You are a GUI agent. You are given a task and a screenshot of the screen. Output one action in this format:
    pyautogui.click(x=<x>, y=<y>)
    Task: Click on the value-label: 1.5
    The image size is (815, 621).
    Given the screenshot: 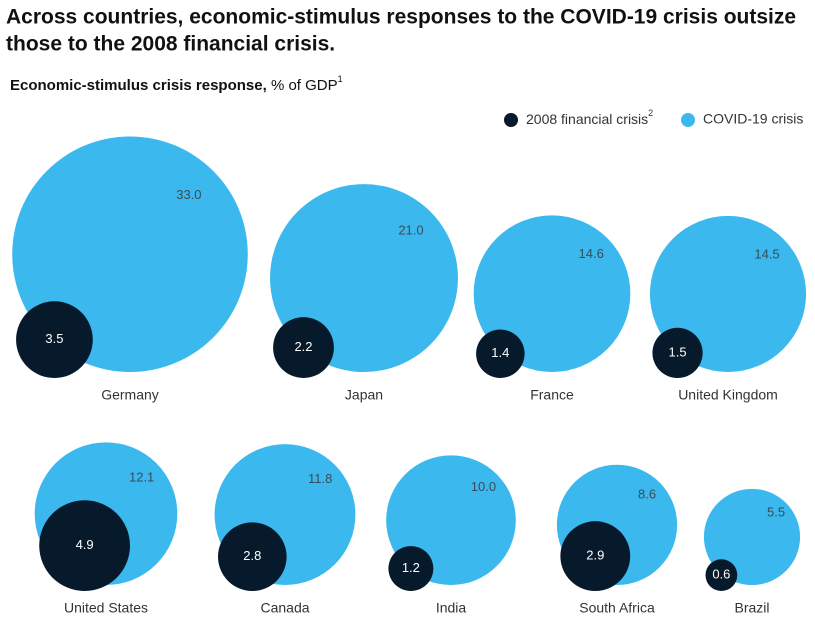 What is the action you would take?
    pyautogui.click(x=678, y=351)
    